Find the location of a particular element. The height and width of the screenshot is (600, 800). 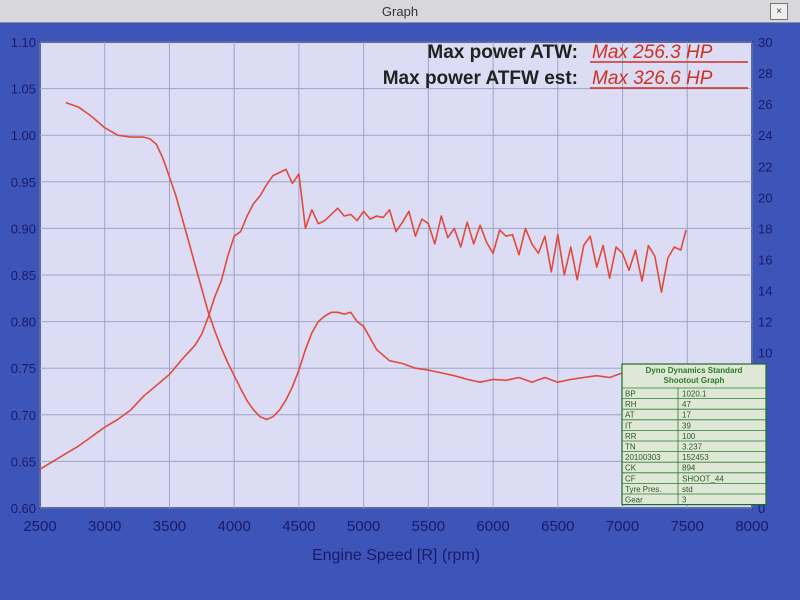

info-table-value: SHOOT_44 is located at coordinates (703, 478).